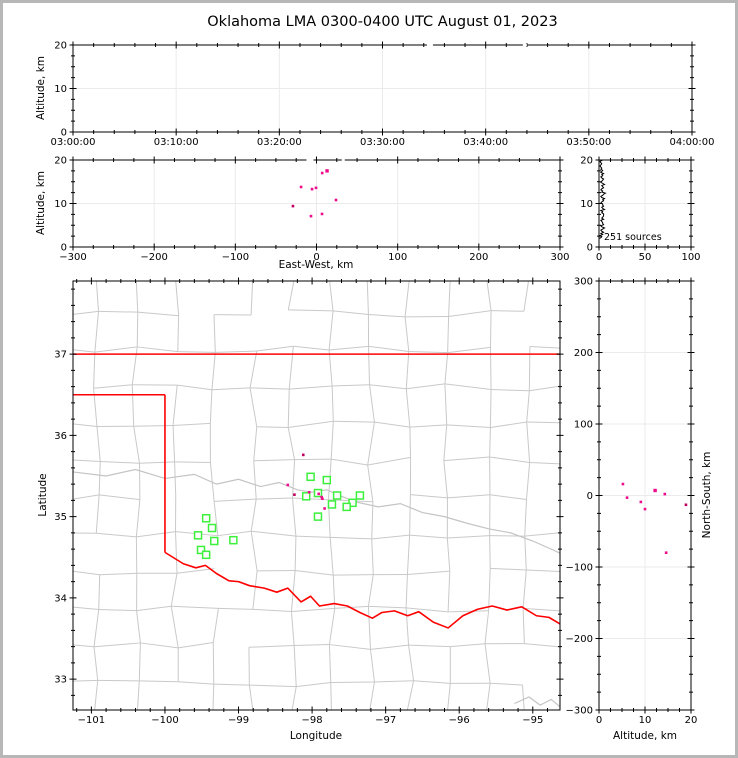  Describe the element at coordinates (316, 265) in the screenshot. I see `ew-panel-xlabel: East-West, km` at that location.